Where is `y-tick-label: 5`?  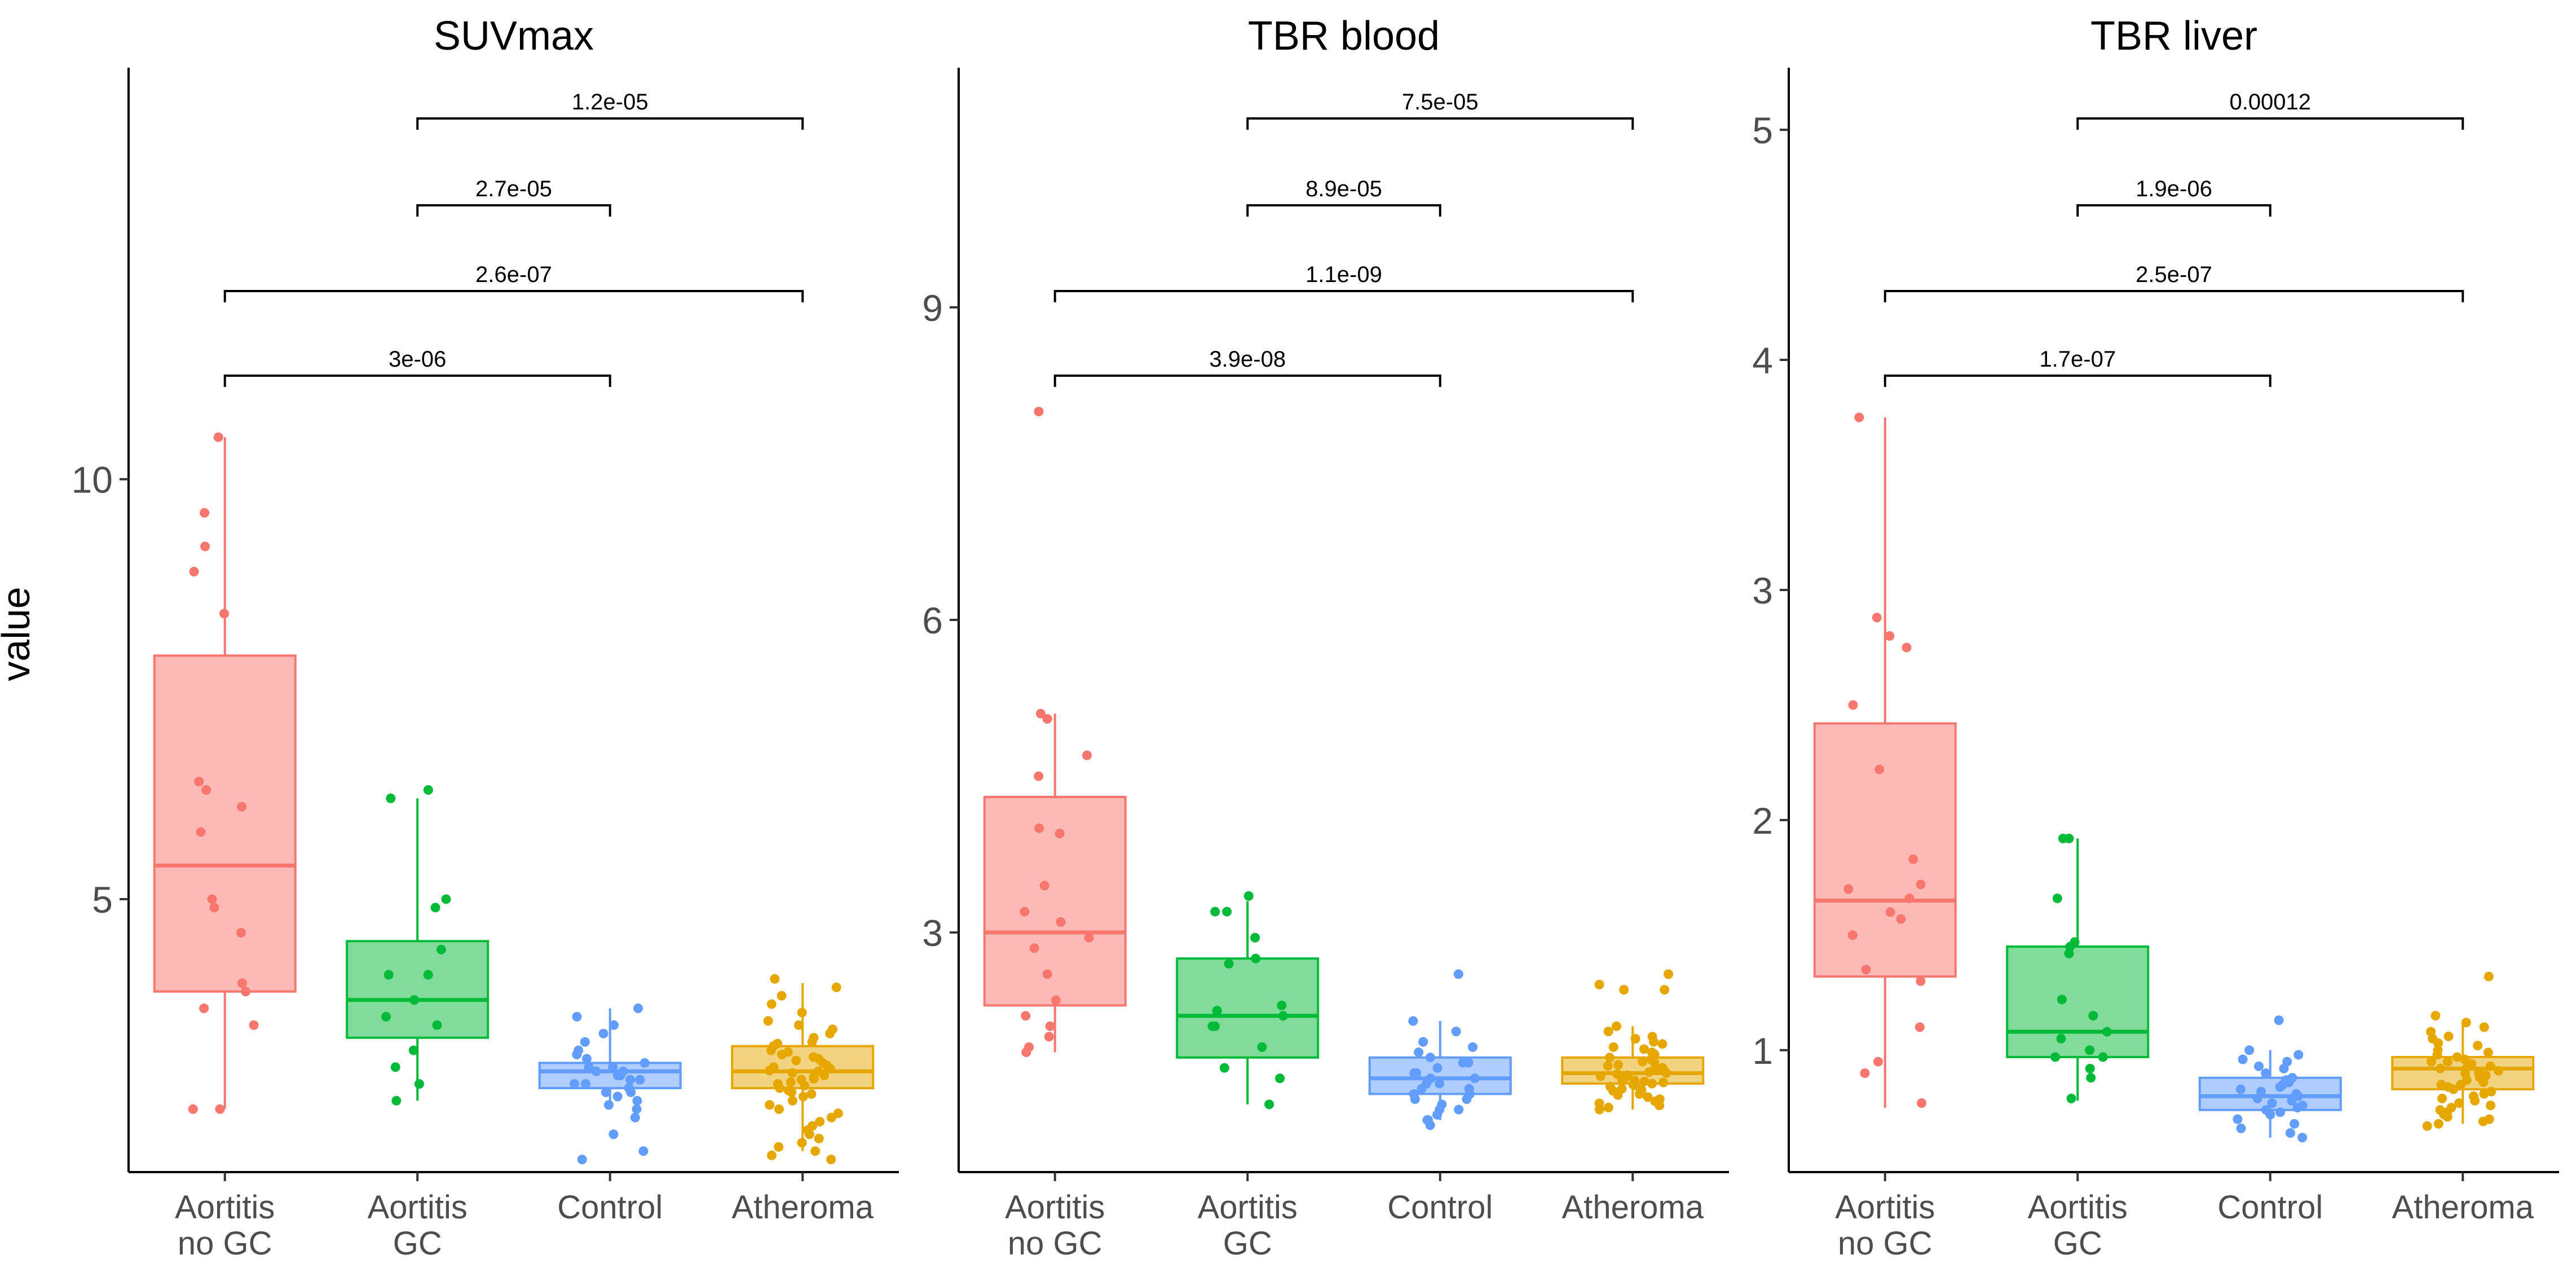
y-tick-label: 5 is located at coordinates (1762, 130).